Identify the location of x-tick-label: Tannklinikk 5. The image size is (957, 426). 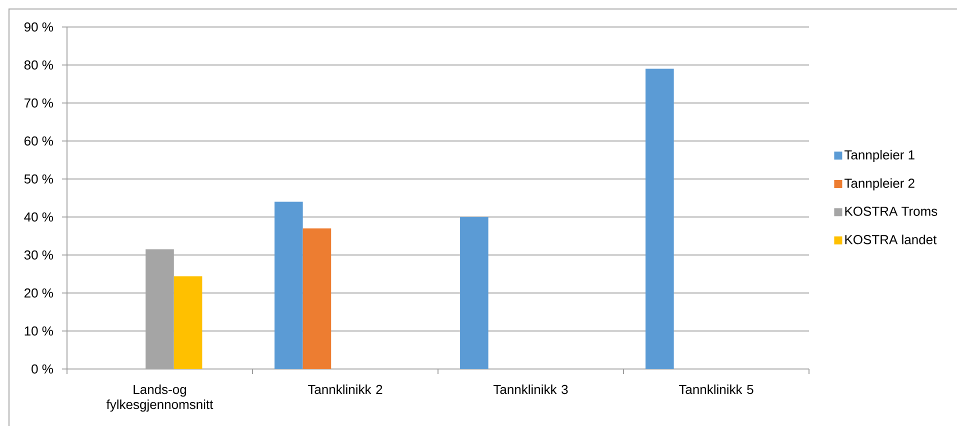
(716, 389).